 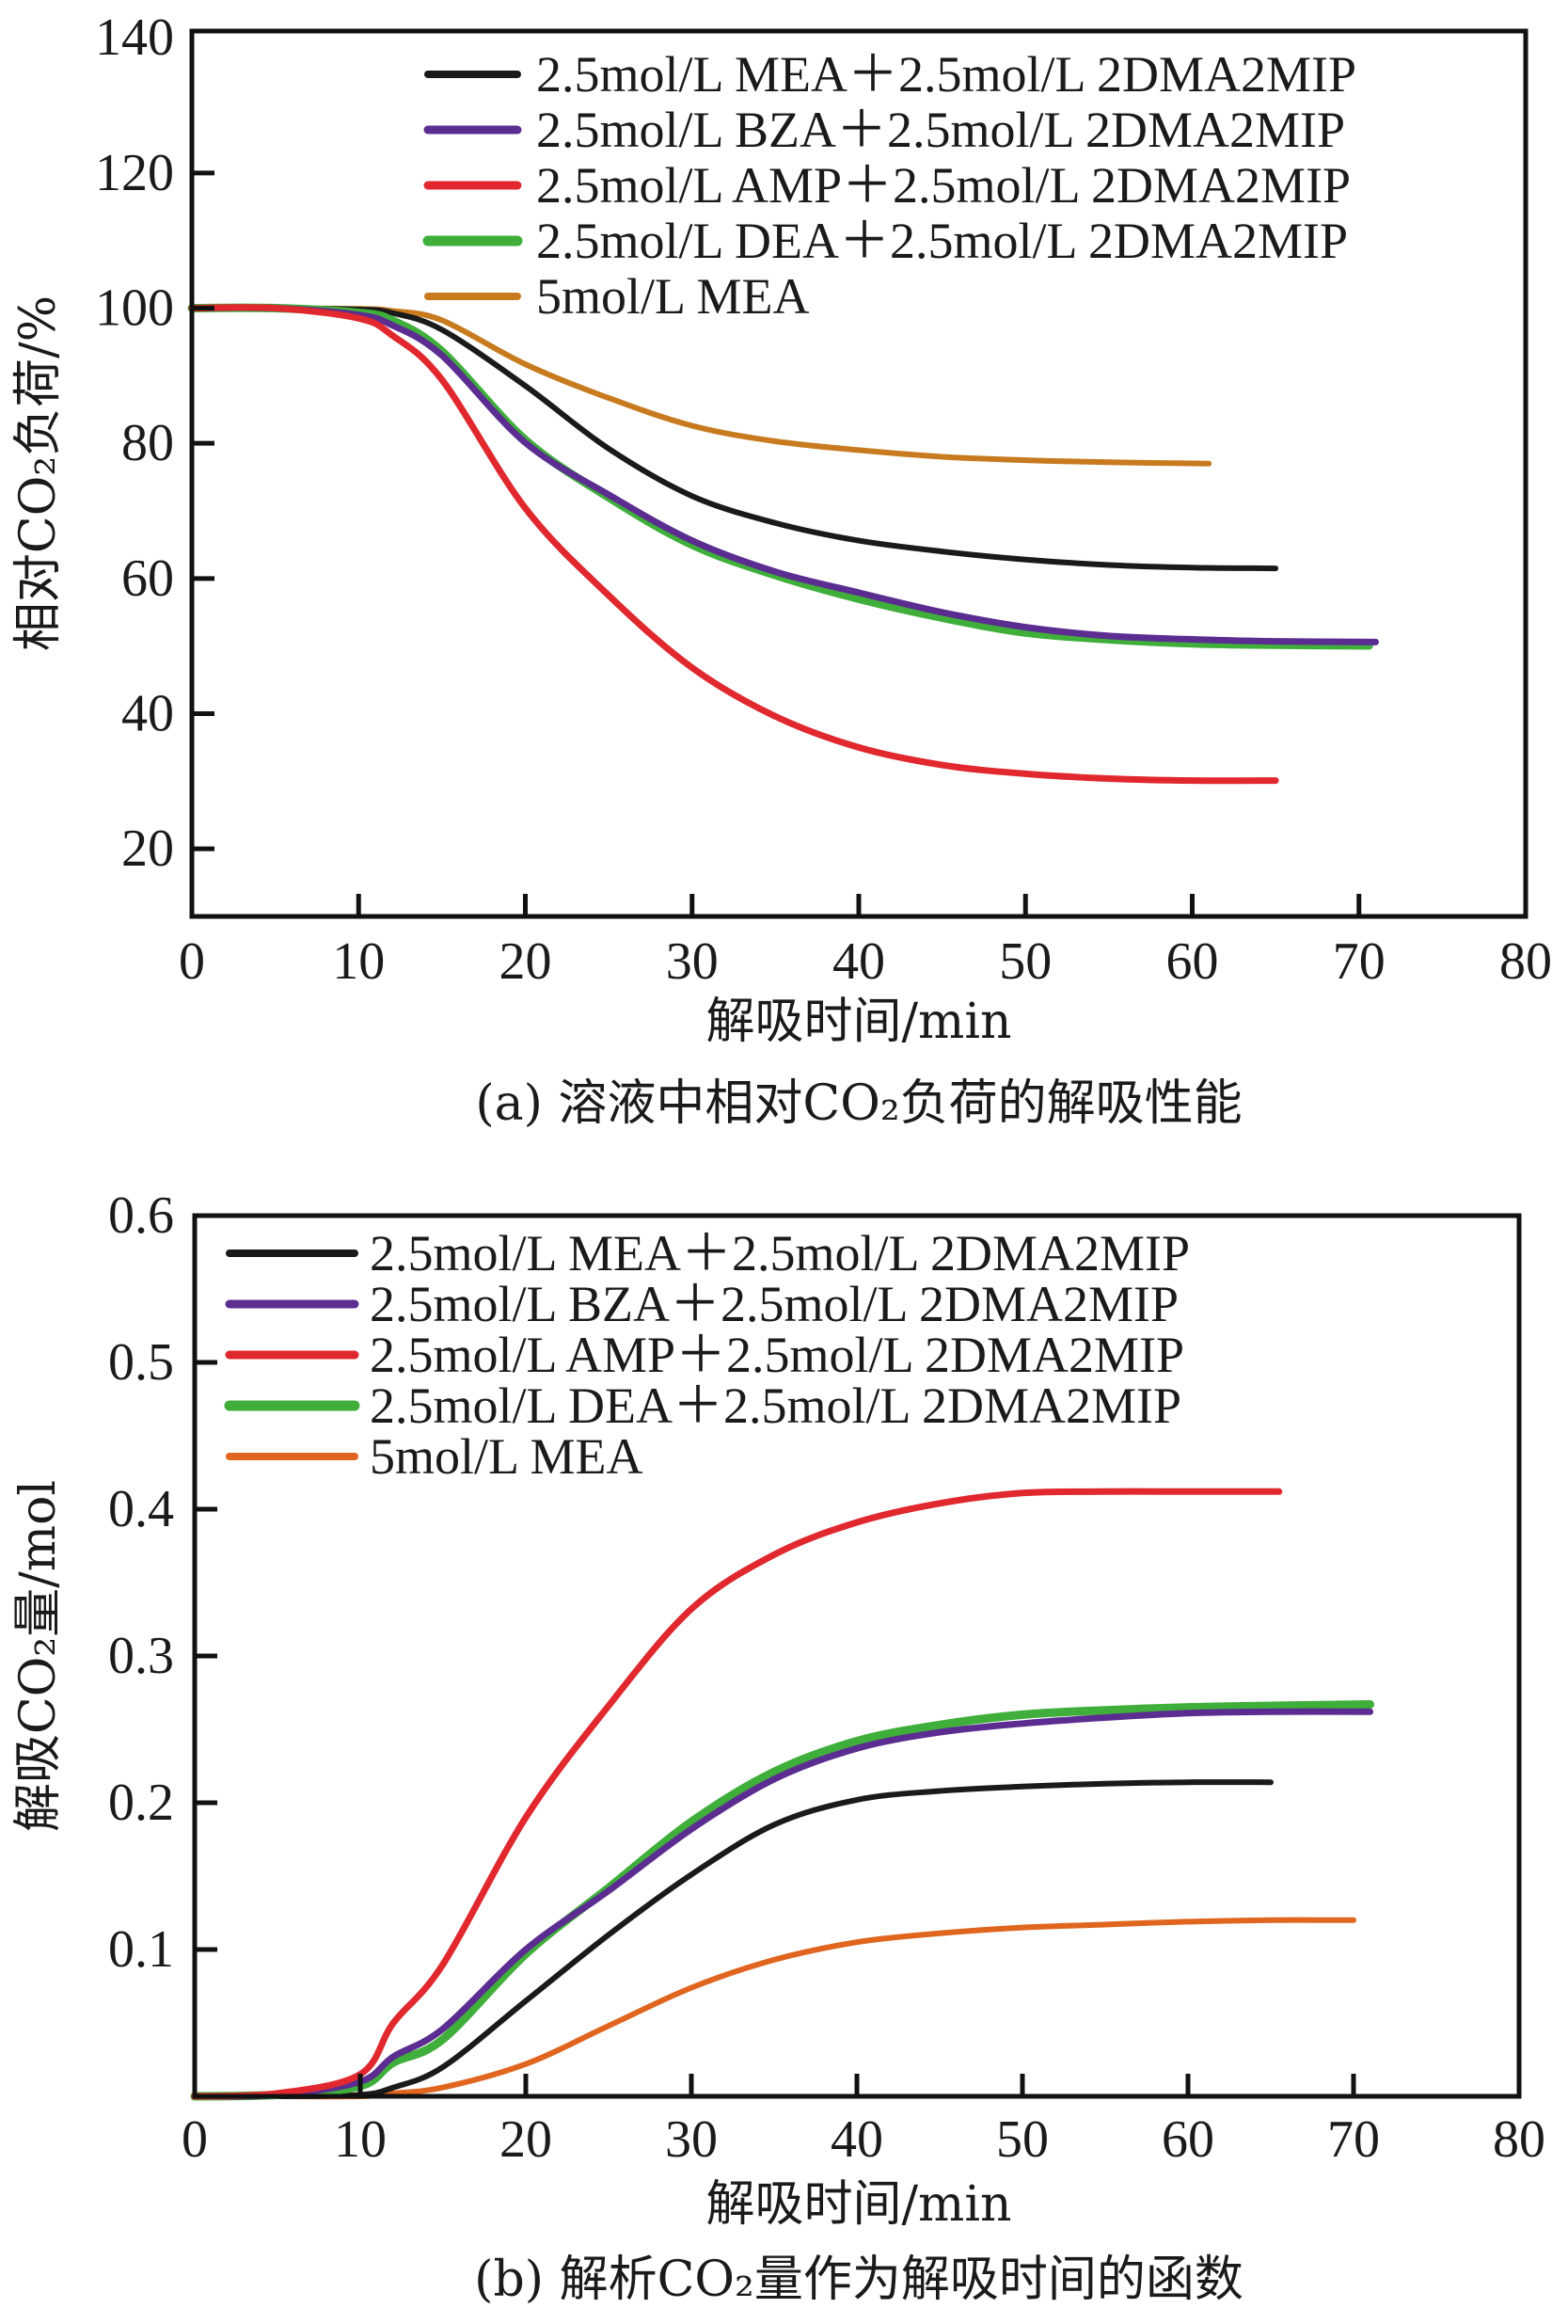 I want to click on chart-a-y-axis-title: 相对CO₂负荷/%, so click(x=38, y=473).